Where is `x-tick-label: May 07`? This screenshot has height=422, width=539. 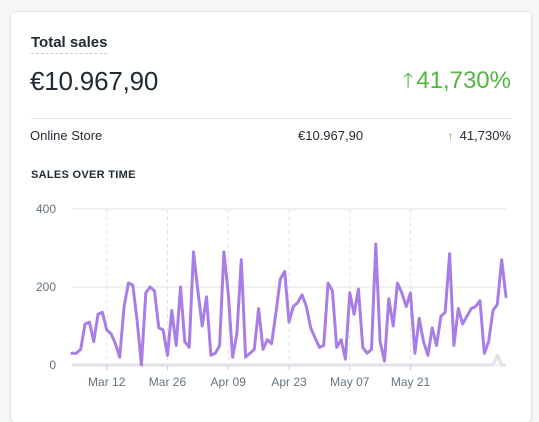
x-tick-label: May 07 is located at coordinates (350, 382).